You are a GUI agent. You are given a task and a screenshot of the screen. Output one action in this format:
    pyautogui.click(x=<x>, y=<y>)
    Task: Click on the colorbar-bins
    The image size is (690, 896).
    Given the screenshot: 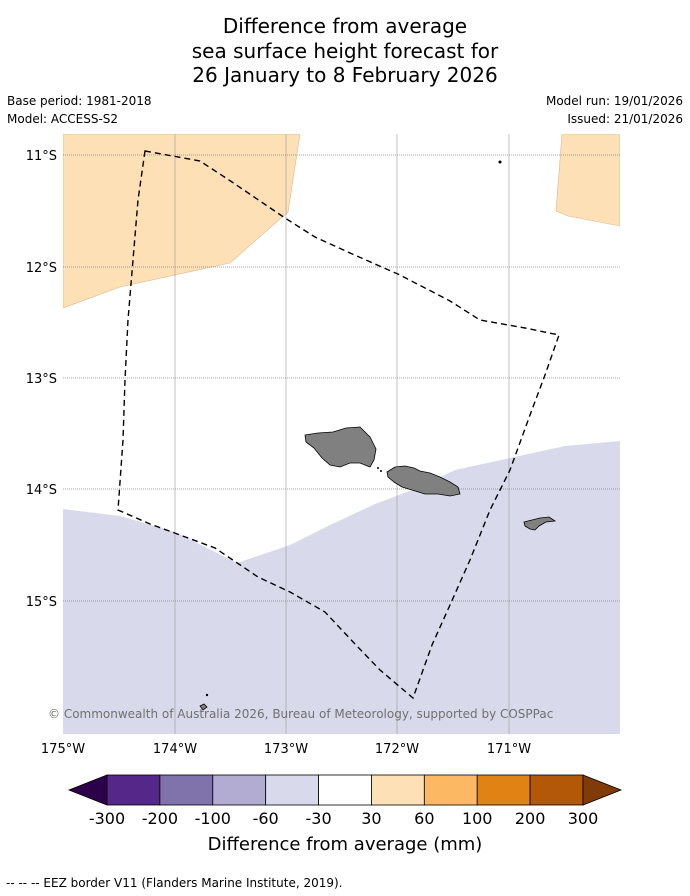 What is the action you would take?
    pyautogui.click(x=345, y=790)
    